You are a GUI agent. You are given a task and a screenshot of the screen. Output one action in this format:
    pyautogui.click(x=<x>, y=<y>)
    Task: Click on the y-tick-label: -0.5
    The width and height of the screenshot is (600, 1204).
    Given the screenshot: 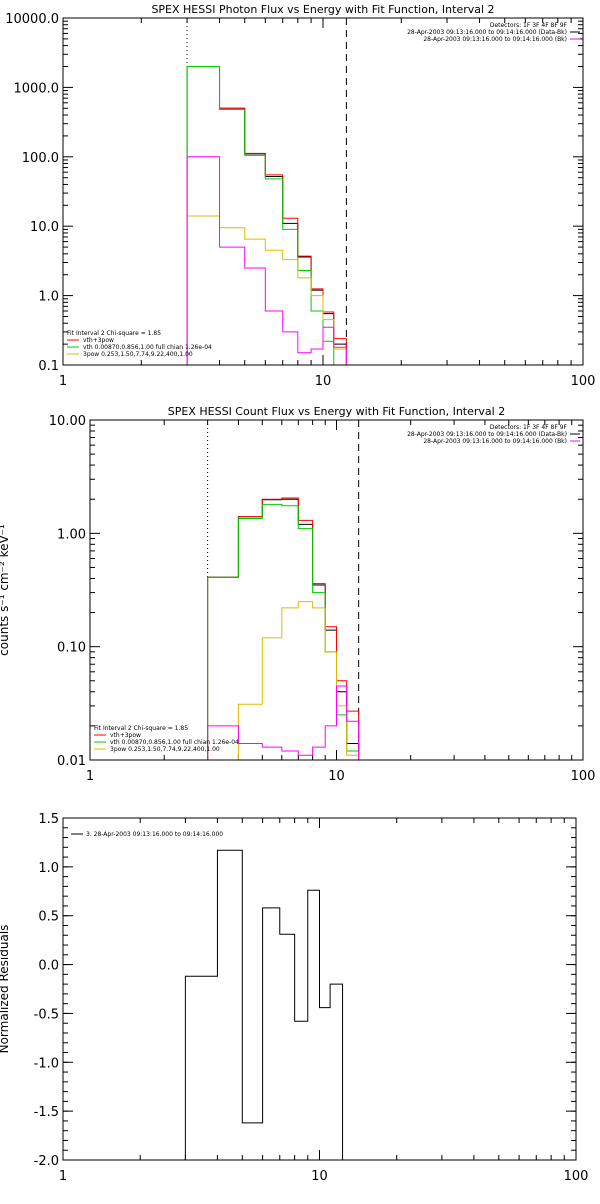 What is the action you would take?
    pyautogui.click(x=46, y=1014)
    